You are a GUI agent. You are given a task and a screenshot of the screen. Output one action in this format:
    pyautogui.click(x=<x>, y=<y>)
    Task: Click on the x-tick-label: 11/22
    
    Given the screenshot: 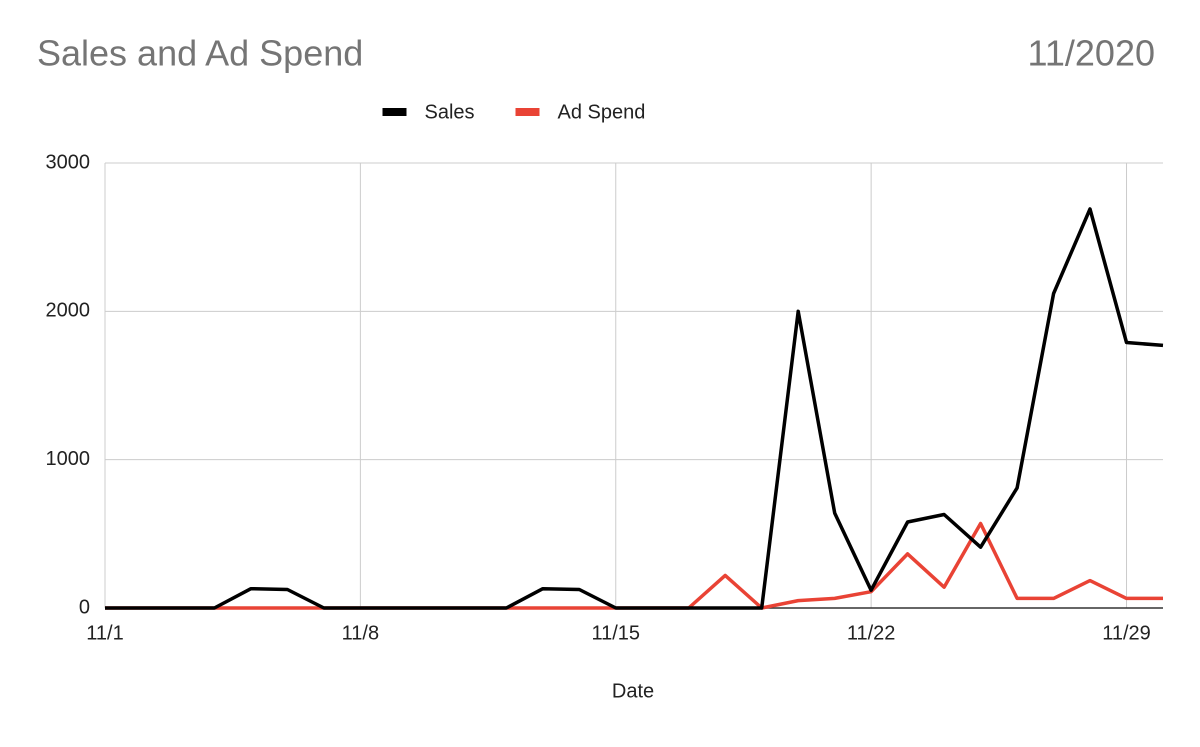 What is the action you would take?
    pyautogui.click(x=871, y=633)
    